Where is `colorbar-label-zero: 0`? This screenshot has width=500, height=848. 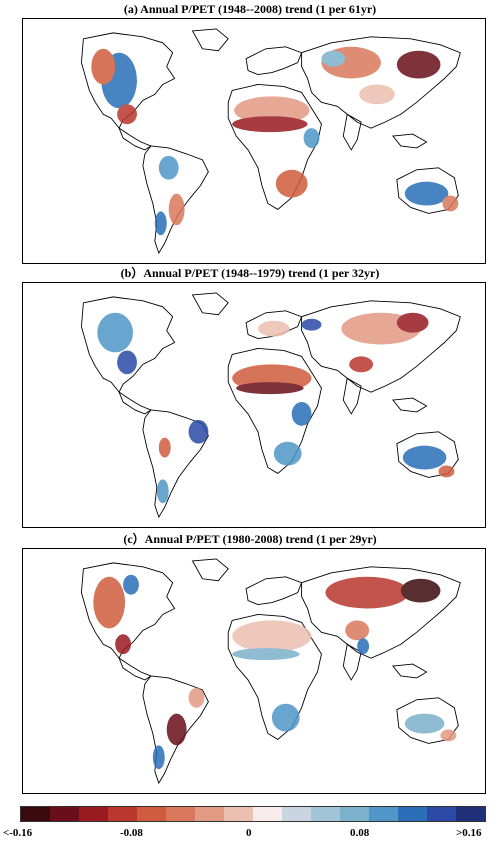
colorbar-label-zero: 0 is located at coordinates (249, 833).